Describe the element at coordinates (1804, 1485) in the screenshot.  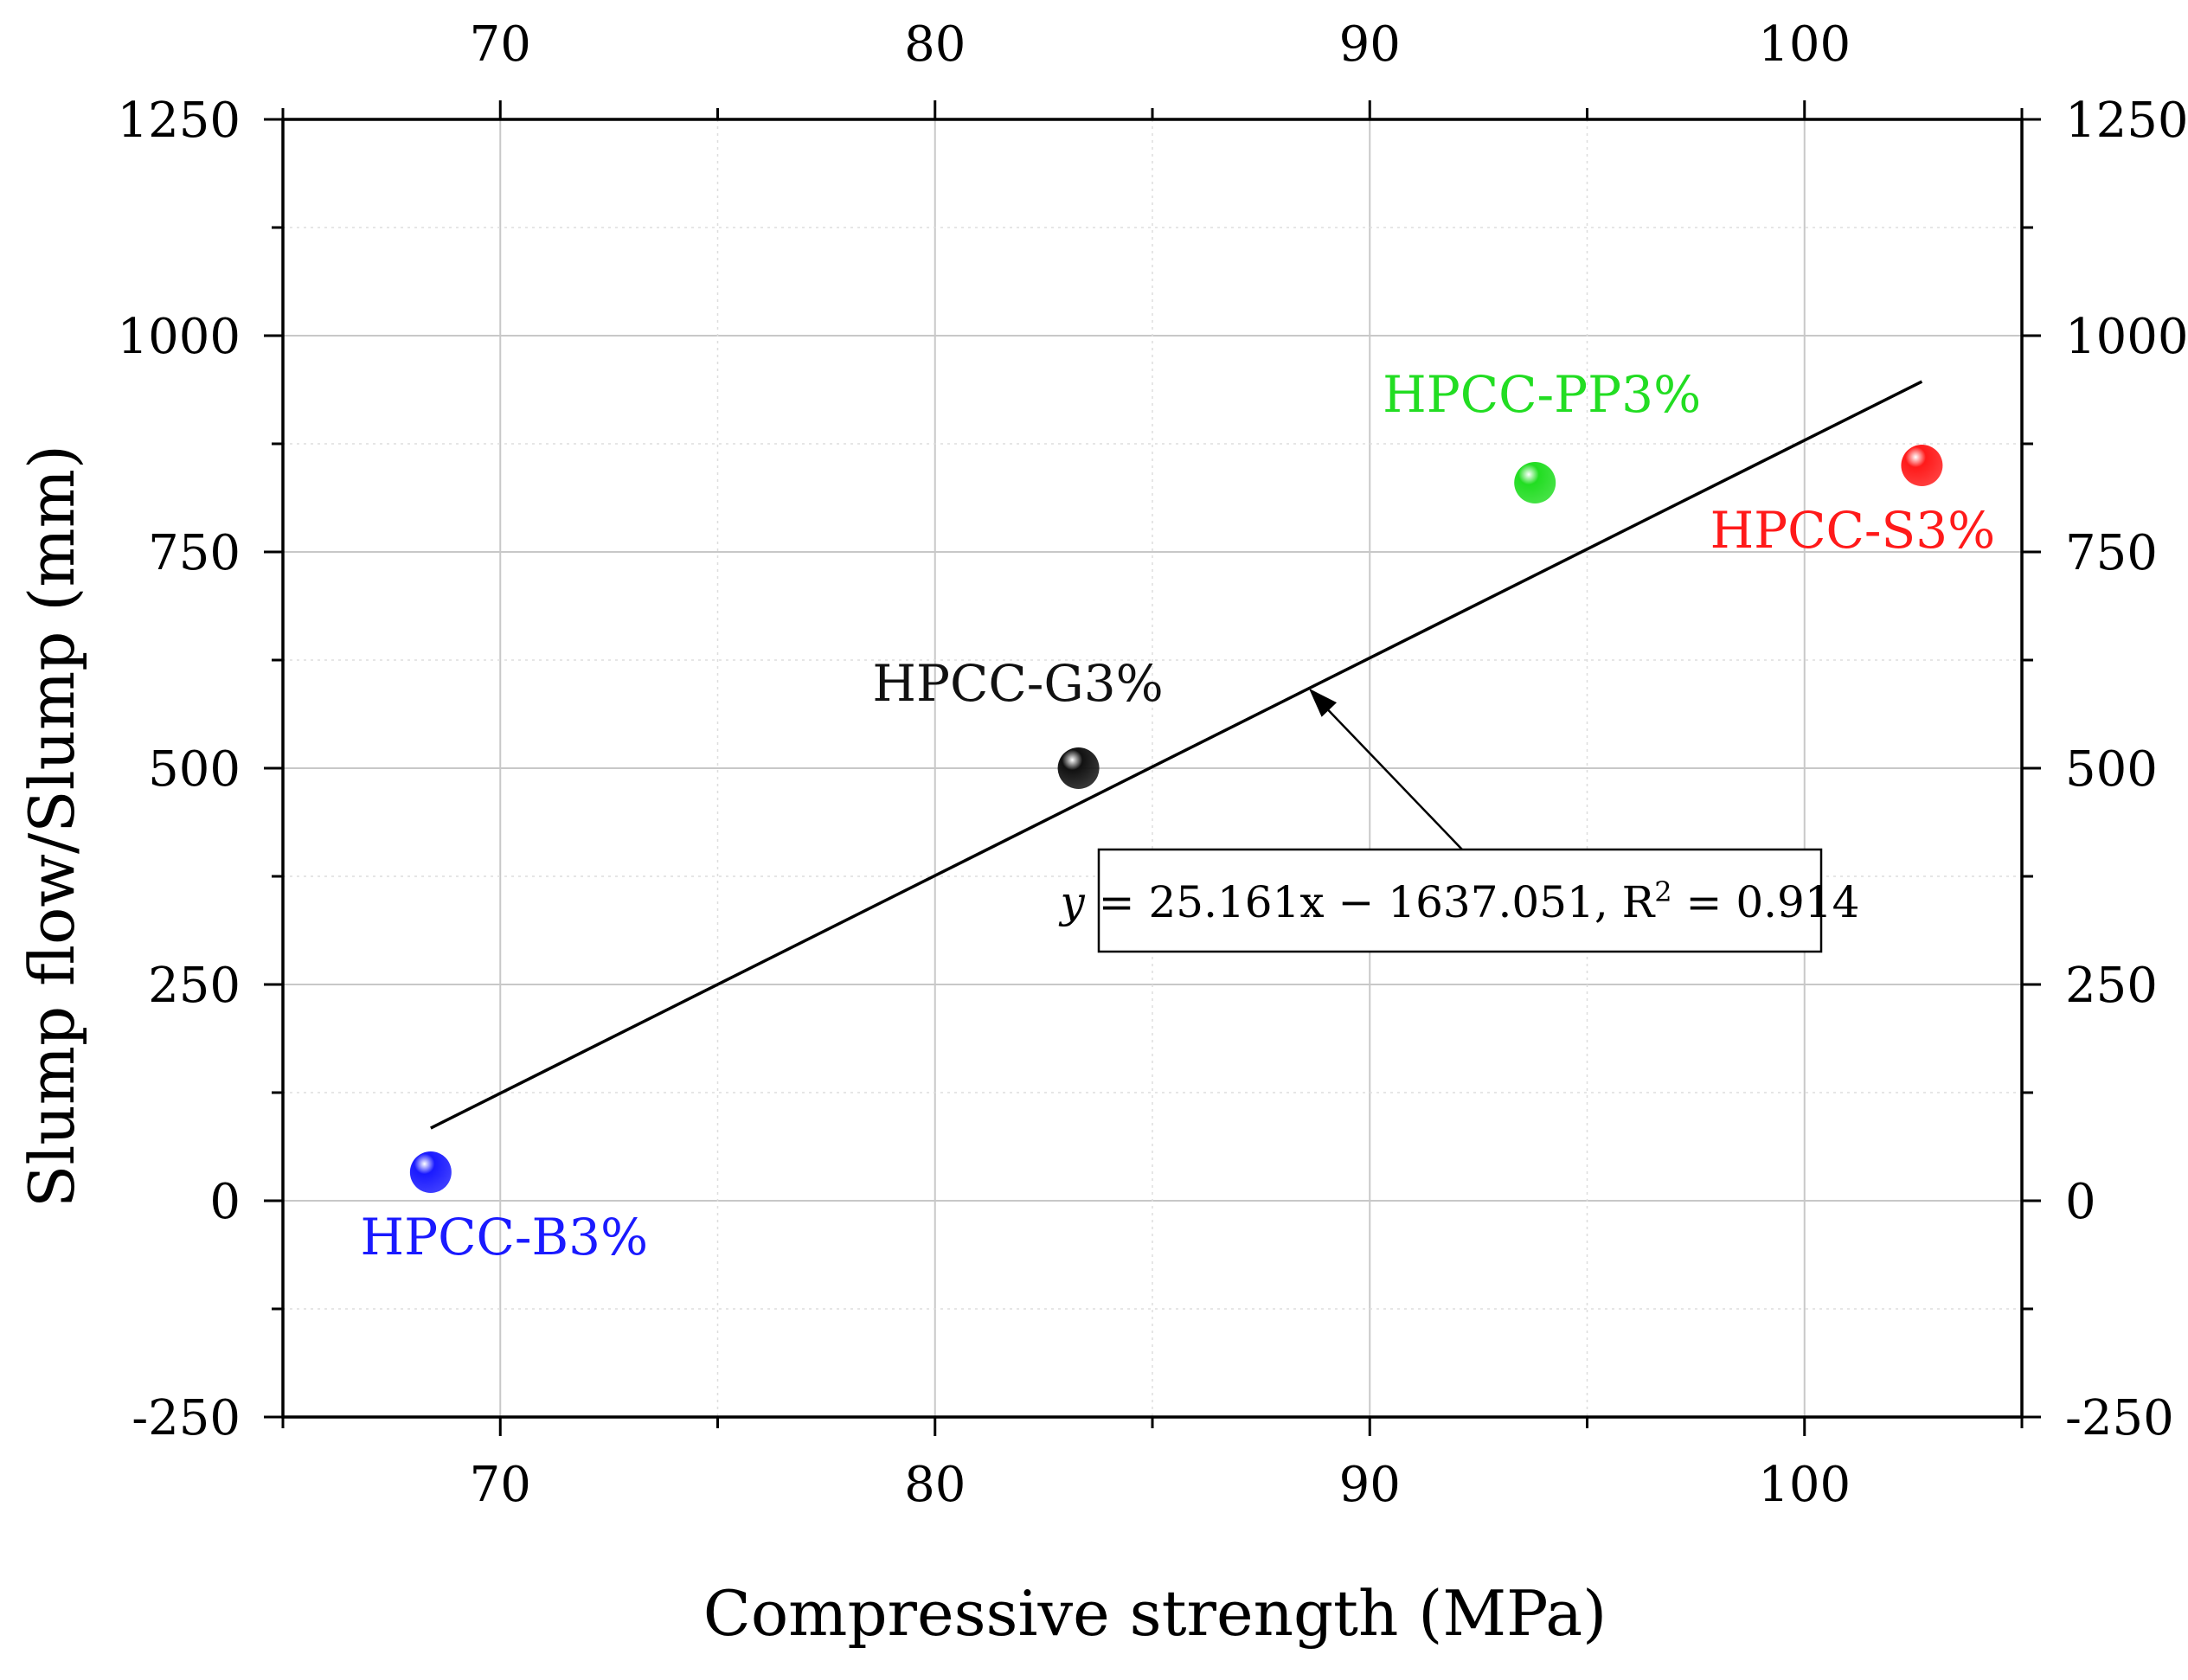
I see `x-bottom-tick-label: 100` at that location.